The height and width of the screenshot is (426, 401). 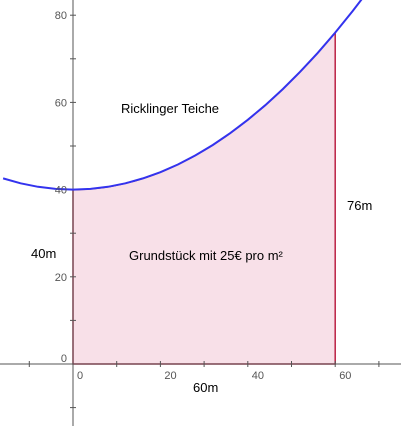 What do you see at coordinates (61, 278) in the screenshot?
I see `y-tick-label: 20` at bounding box center [61, 278].